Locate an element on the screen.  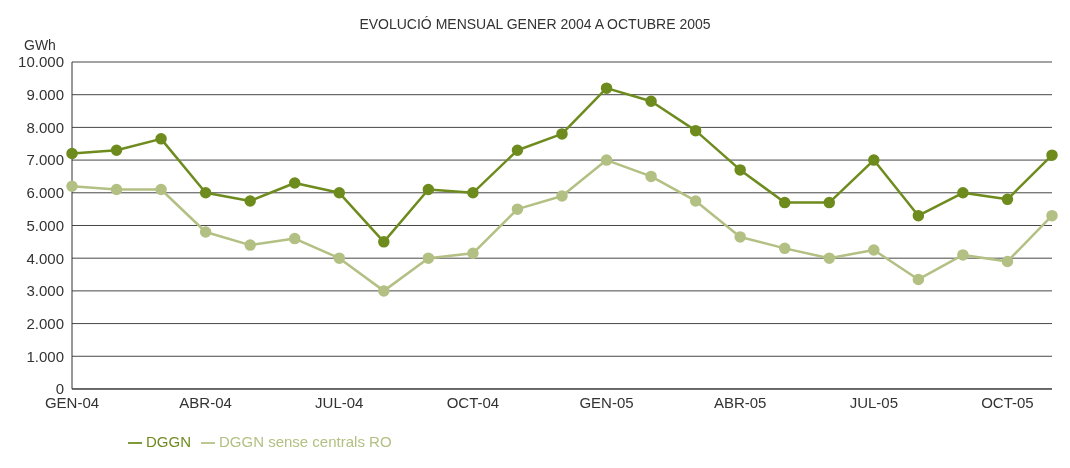
chart-title: EVOLUCIÓ MENSUAL GENER 2004 A OCTUBRE 2005 is located at coordinates (535, 24).